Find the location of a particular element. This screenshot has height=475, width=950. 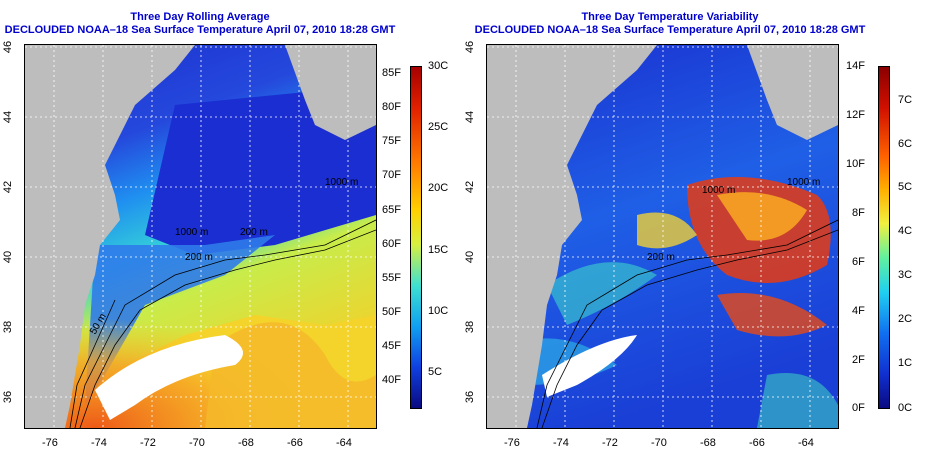

colorbar-f-label: 2F is located at coordinates (858, 360).